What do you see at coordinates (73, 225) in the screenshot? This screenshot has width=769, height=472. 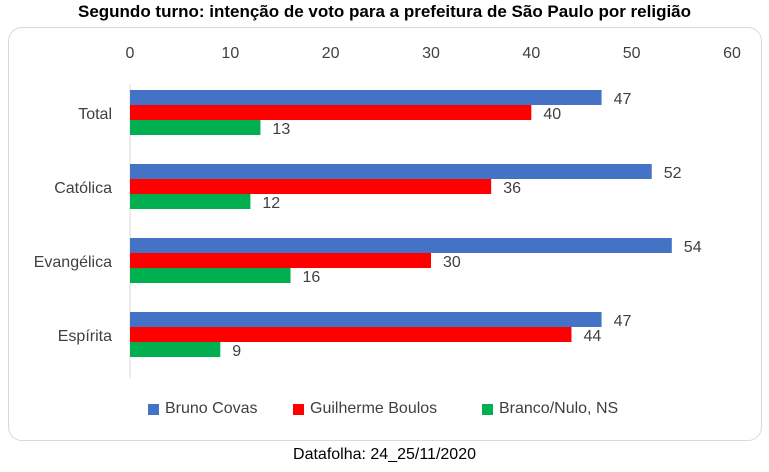 I see `category-labels: Total Católica Evangélica Espírita` at bounding box center [73, 225].